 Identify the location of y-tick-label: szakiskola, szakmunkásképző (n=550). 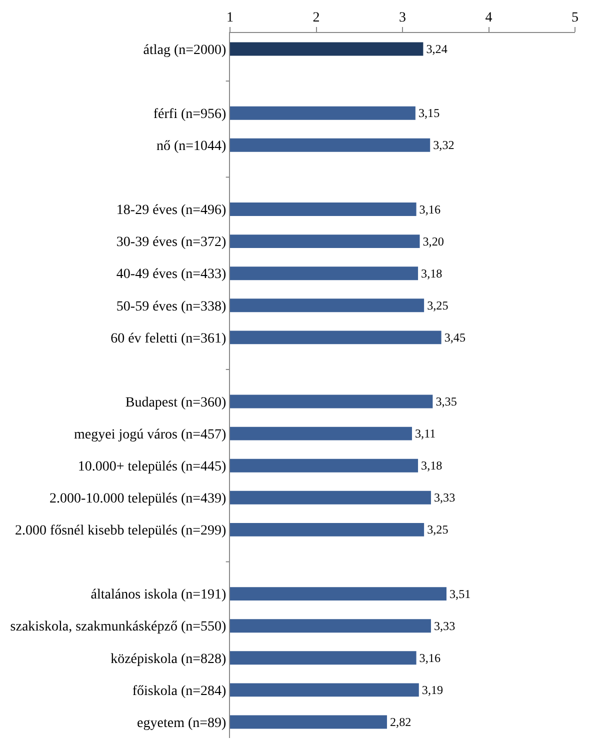
(118, 627).